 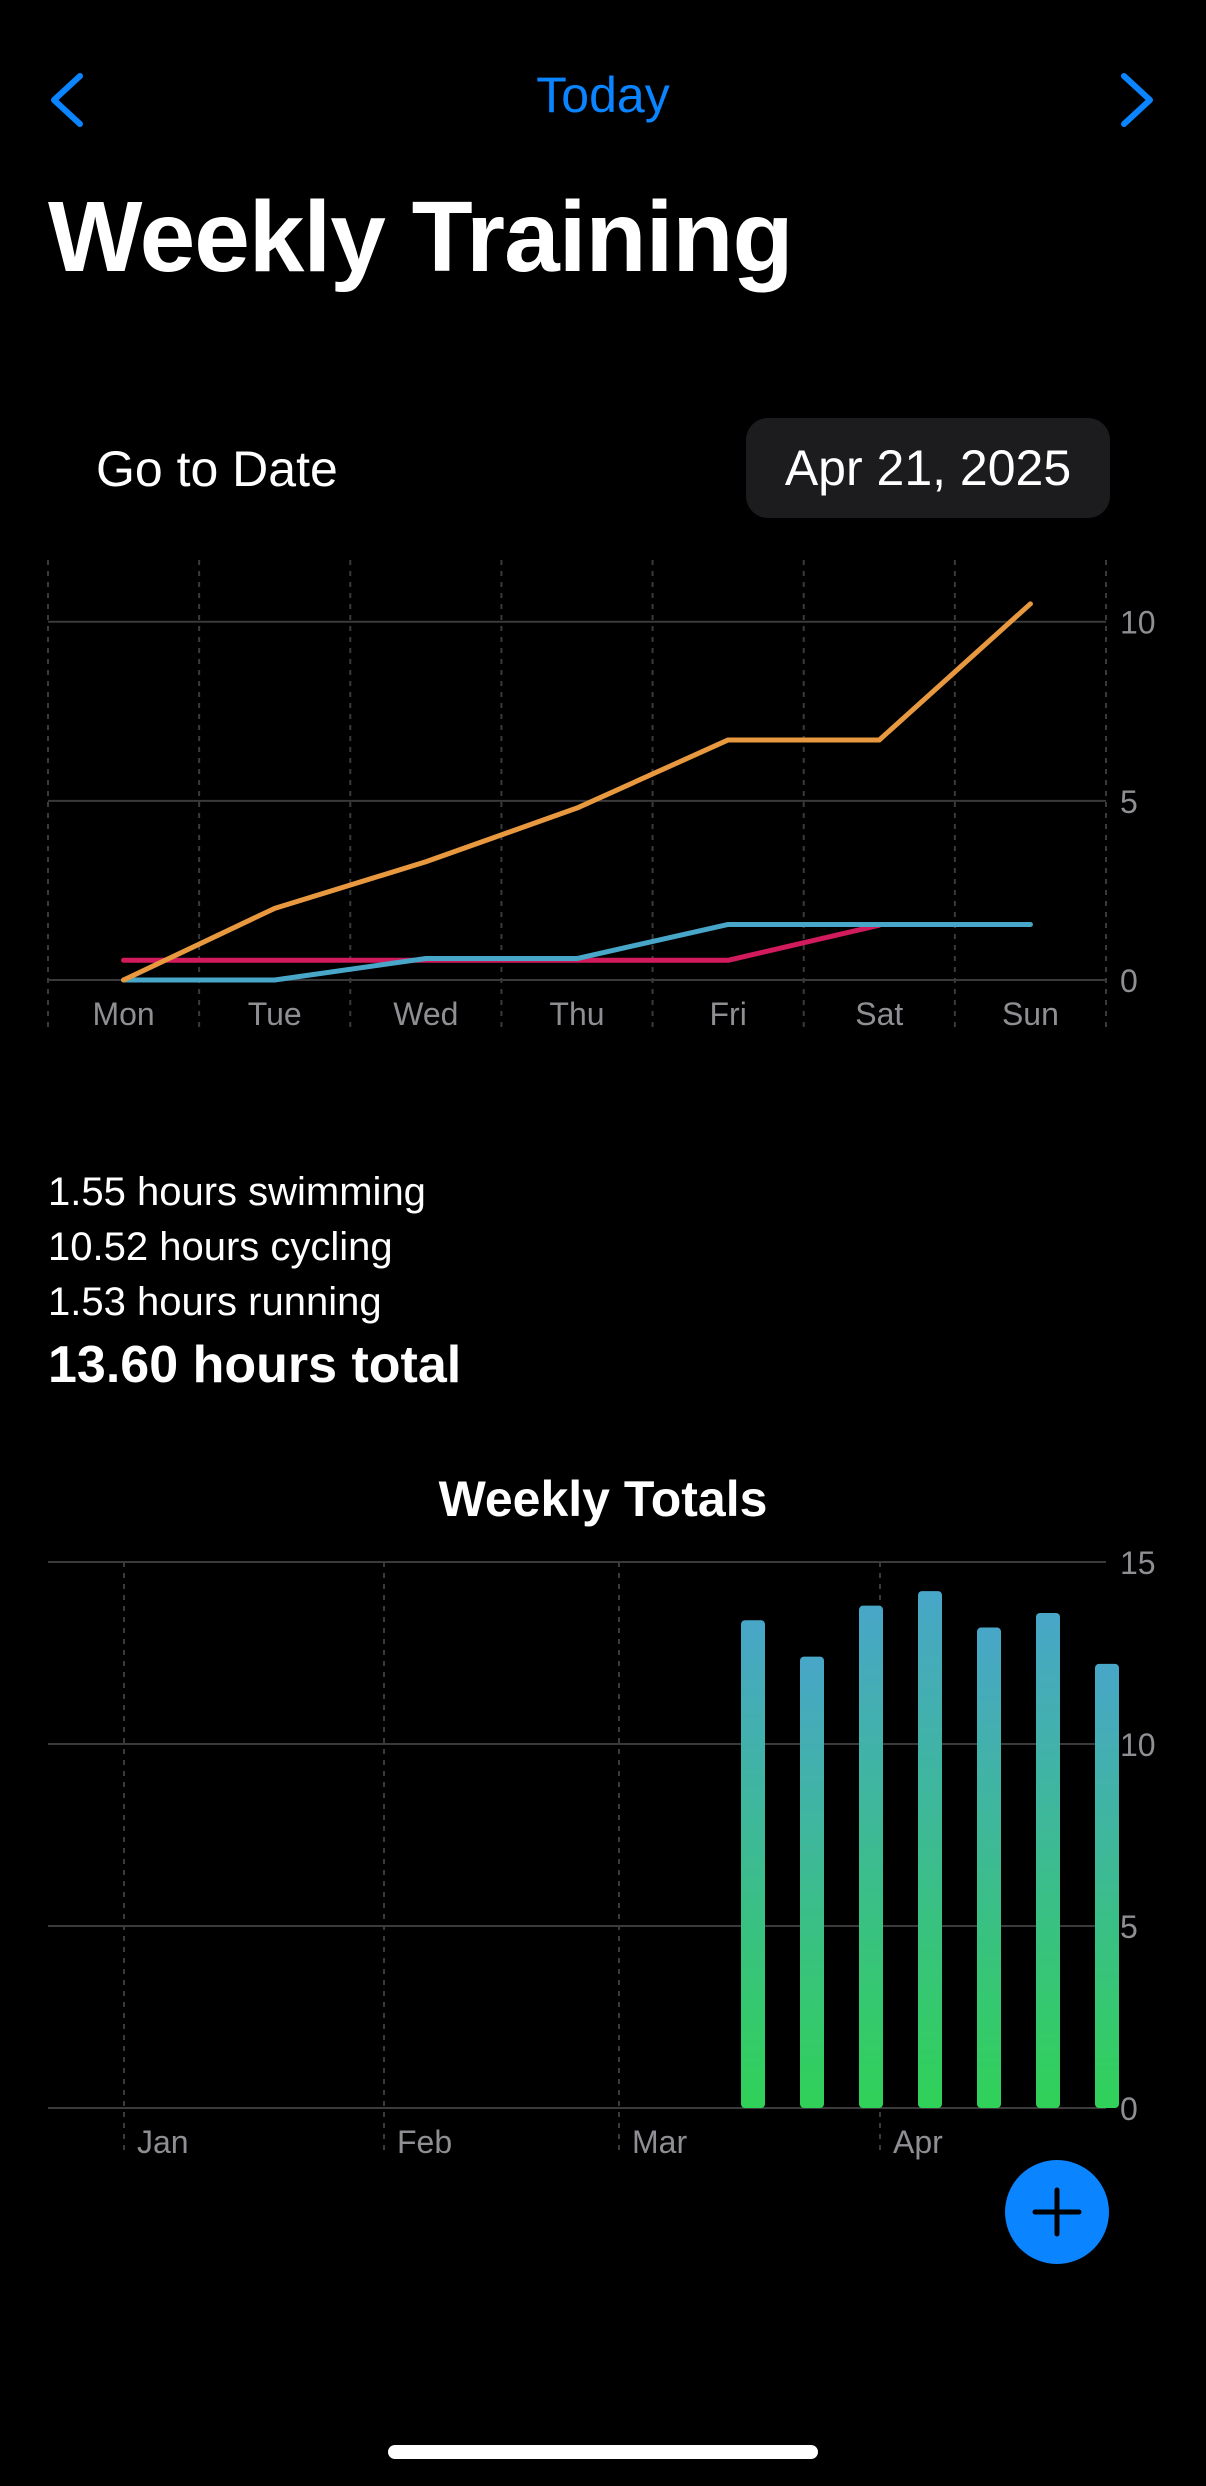 I want to click on page-title: Weekly Training, so click(x=421, y=237).